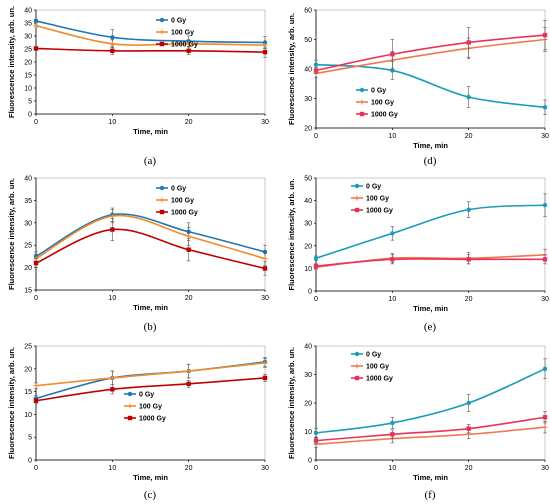 Image resolution: width=550 pixels, height=504 pixels. I want to click on plot-frame, so click(430, 403).